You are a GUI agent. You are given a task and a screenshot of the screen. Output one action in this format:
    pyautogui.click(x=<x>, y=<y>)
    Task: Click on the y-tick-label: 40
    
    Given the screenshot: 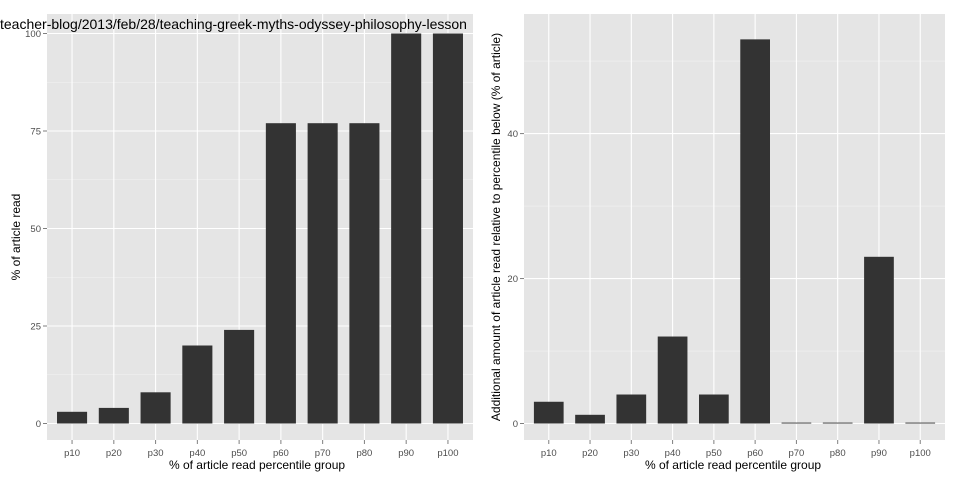 What is the action you would take?
    pyautogui.click(x=512, y=134)
    